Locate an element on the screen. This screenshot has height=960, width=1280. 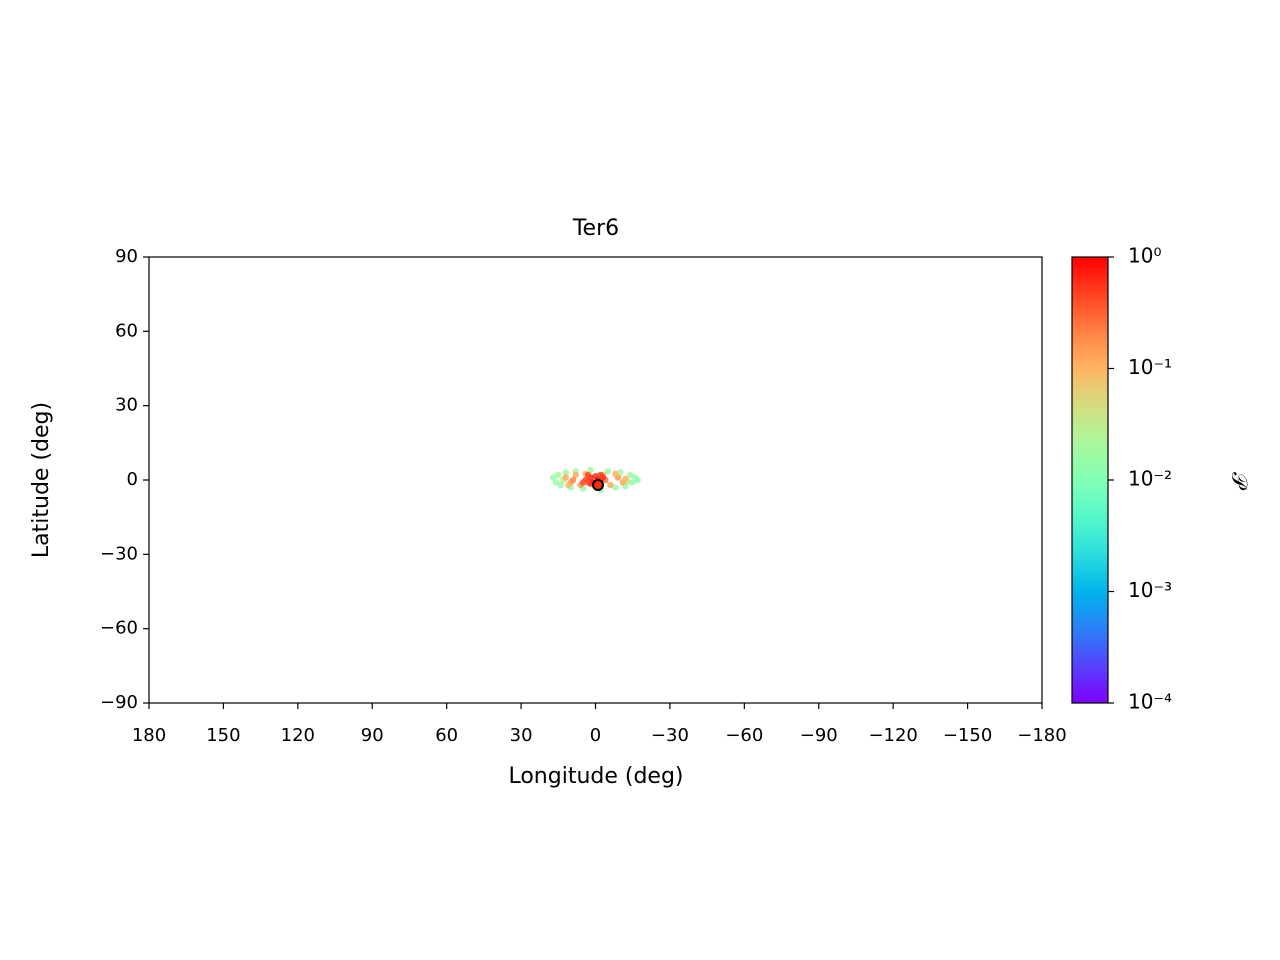
y-tick-label: −60 is located at coordinates (119, 628).